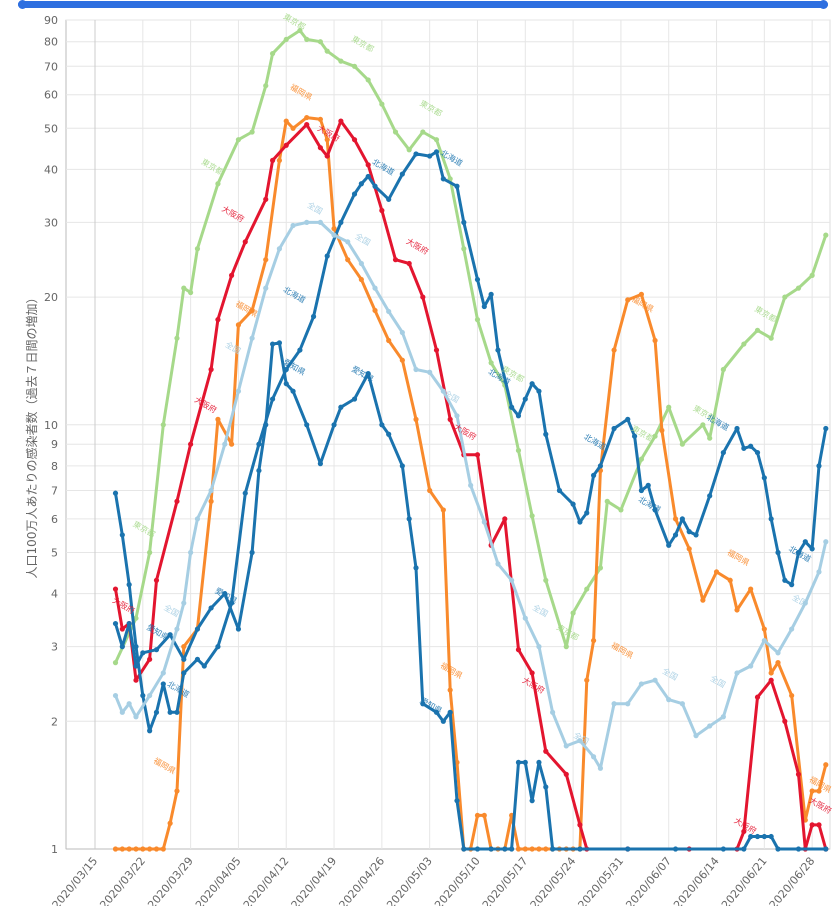 The height and width of the screenshot is (906, 835). What do you see at coordinates (54, 849) in the screenshot?
I see `y-tick-label: 1` at bounding box center [54, 849].